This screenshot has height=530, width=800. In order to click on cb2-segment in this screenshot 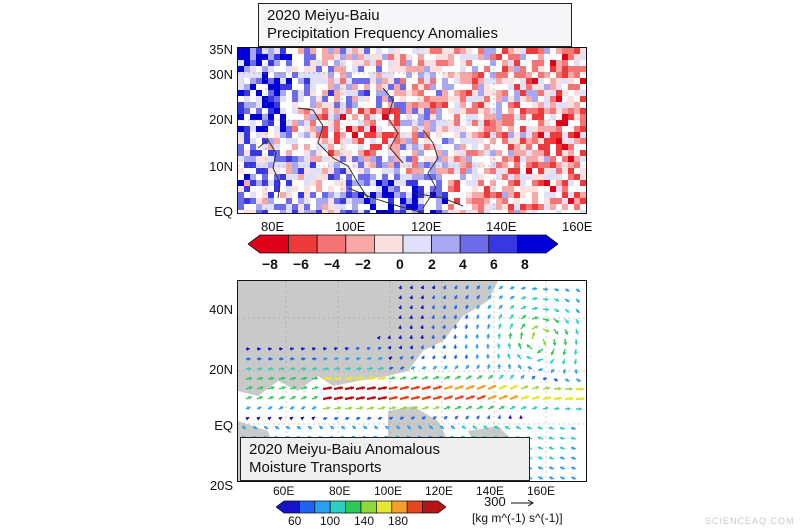, I will do `click(322, 507)`.